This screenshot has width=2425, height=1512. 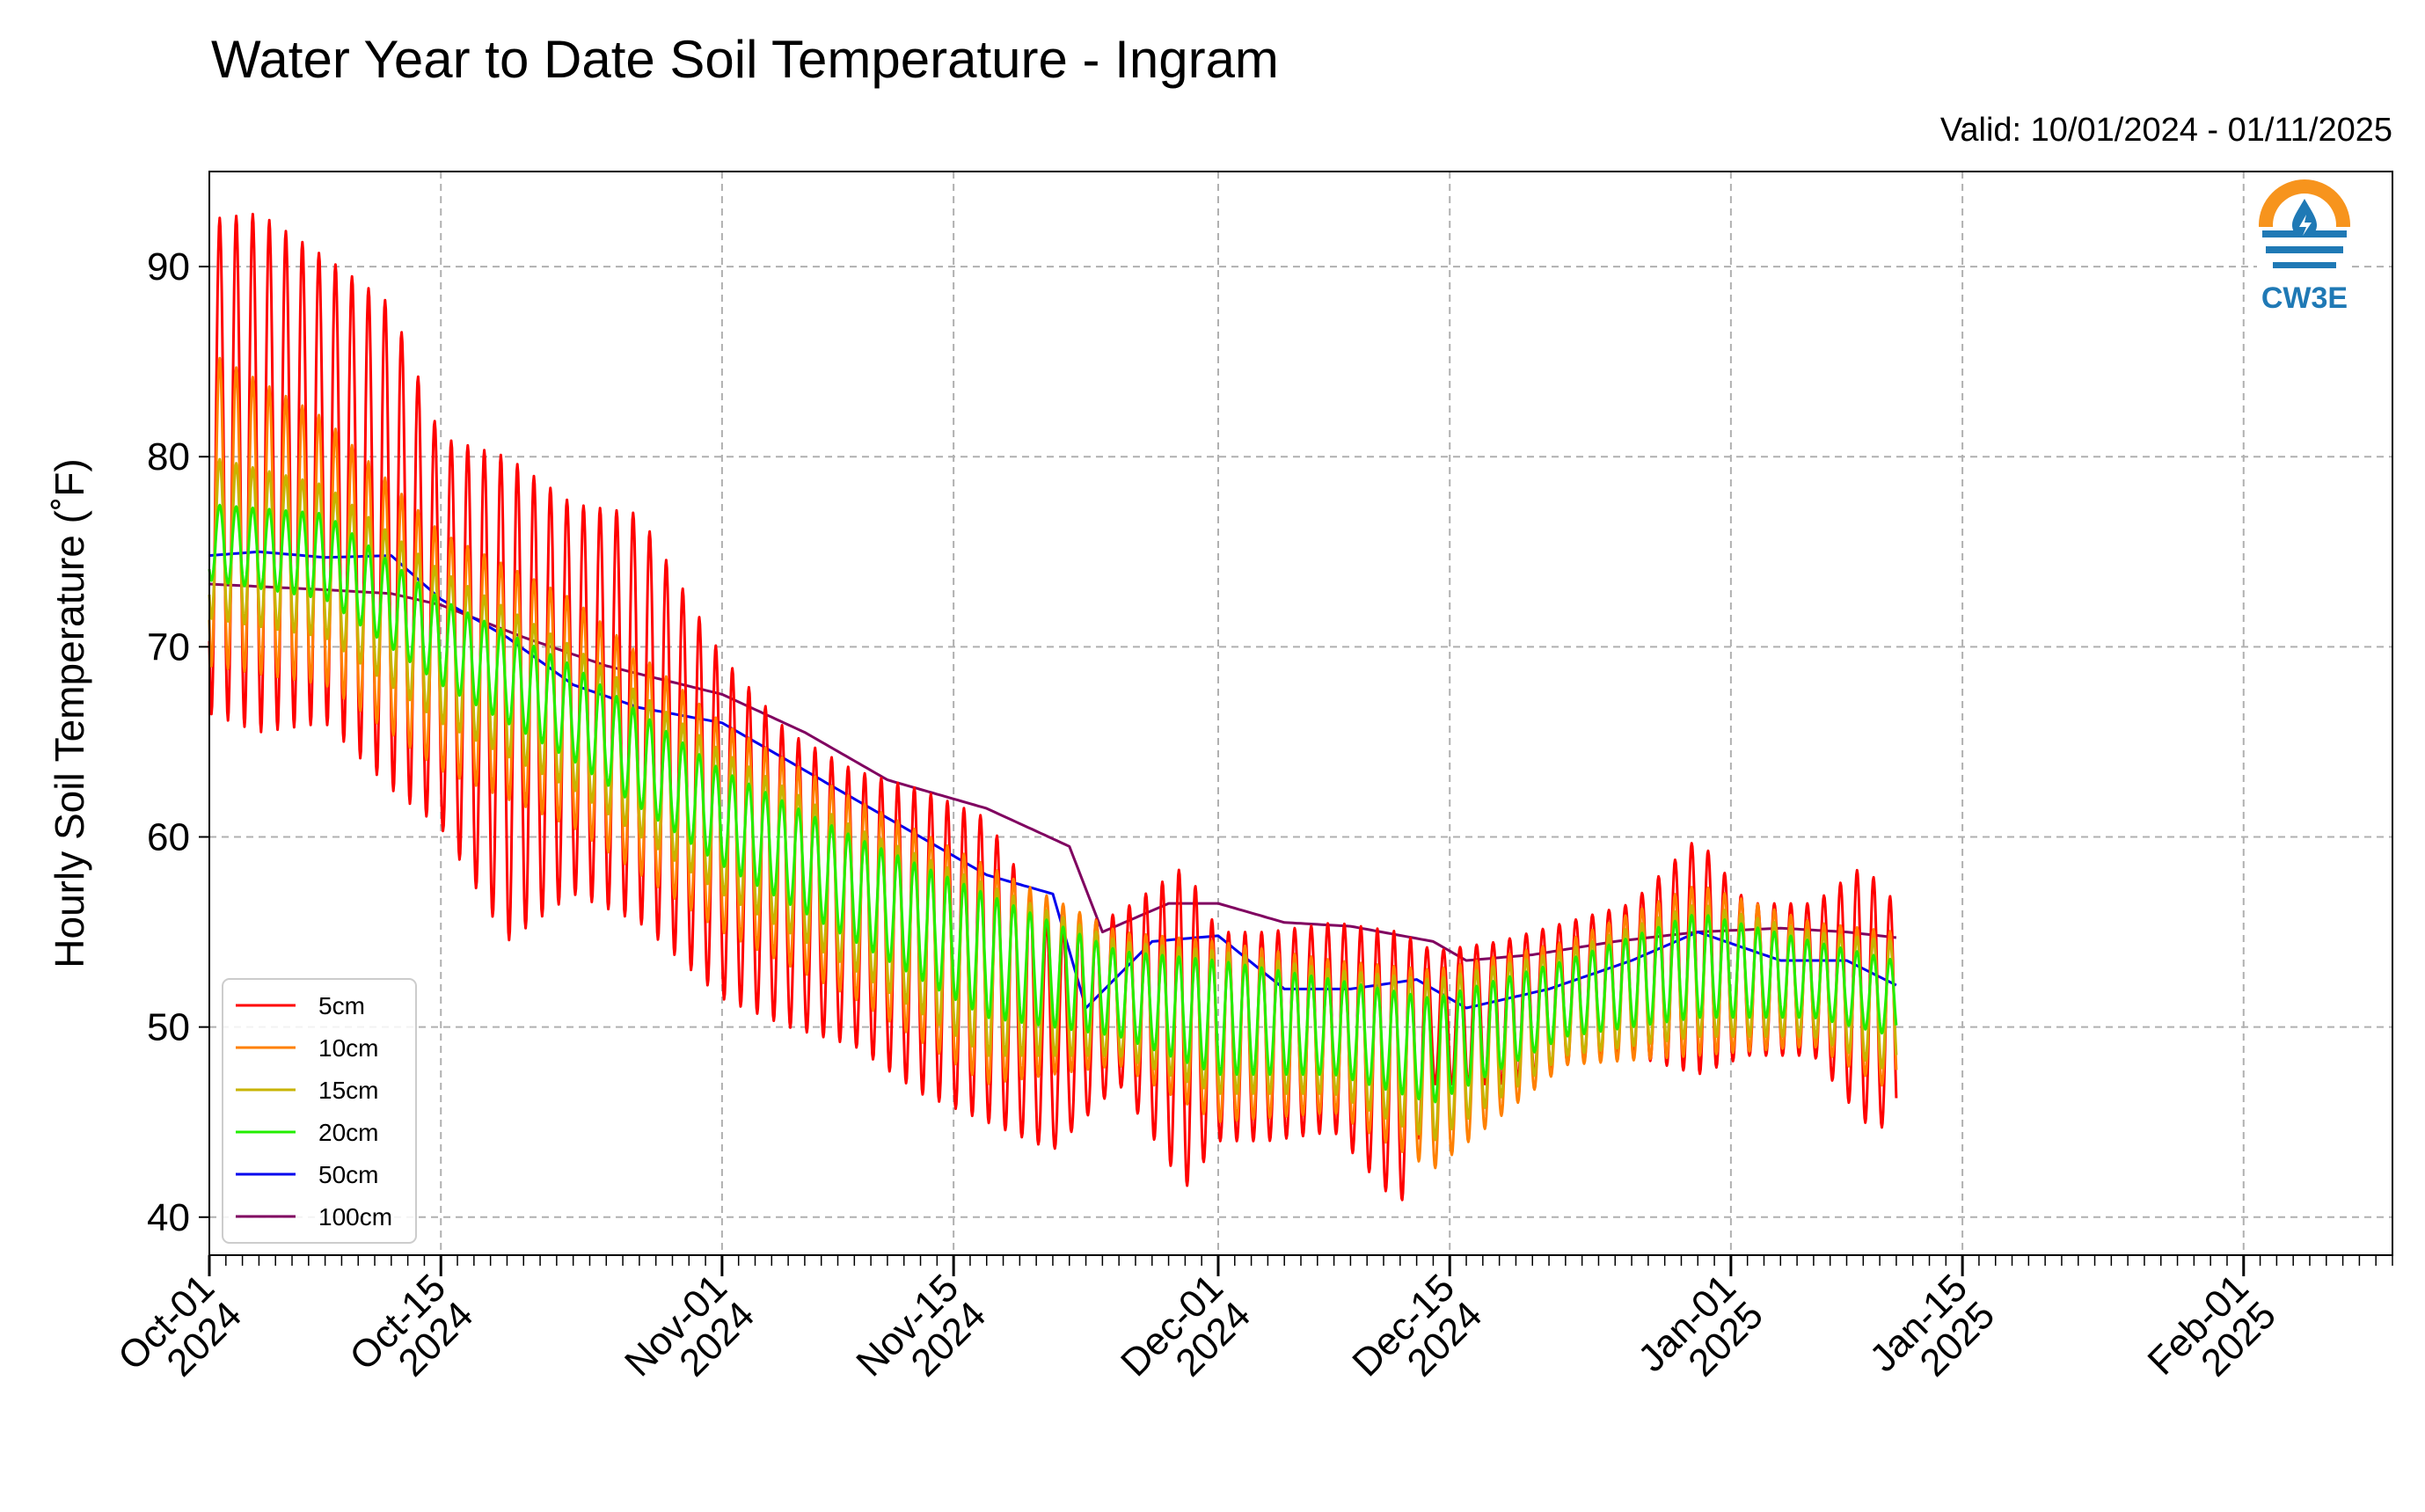 I want to click on x-tick-label: Oct-012024, so click(x=180, y=1336).